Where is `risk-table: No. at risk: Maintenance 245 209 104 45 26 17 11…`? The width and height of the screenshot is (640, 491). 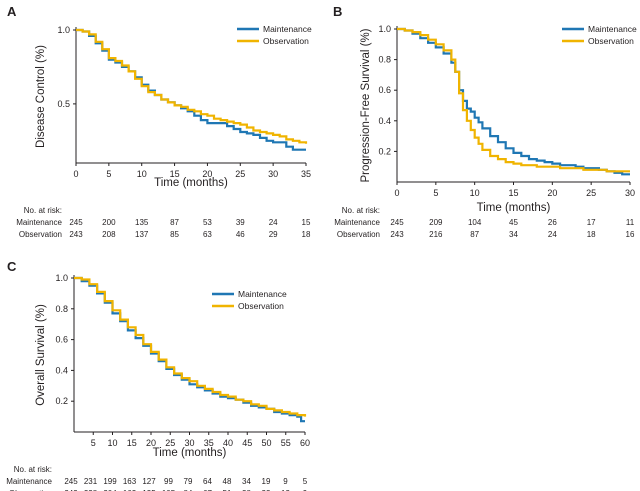 risk-table: No. at risk: Maintenance 245 209 104 45 26 17 11… is located at coordinates (484, 222).